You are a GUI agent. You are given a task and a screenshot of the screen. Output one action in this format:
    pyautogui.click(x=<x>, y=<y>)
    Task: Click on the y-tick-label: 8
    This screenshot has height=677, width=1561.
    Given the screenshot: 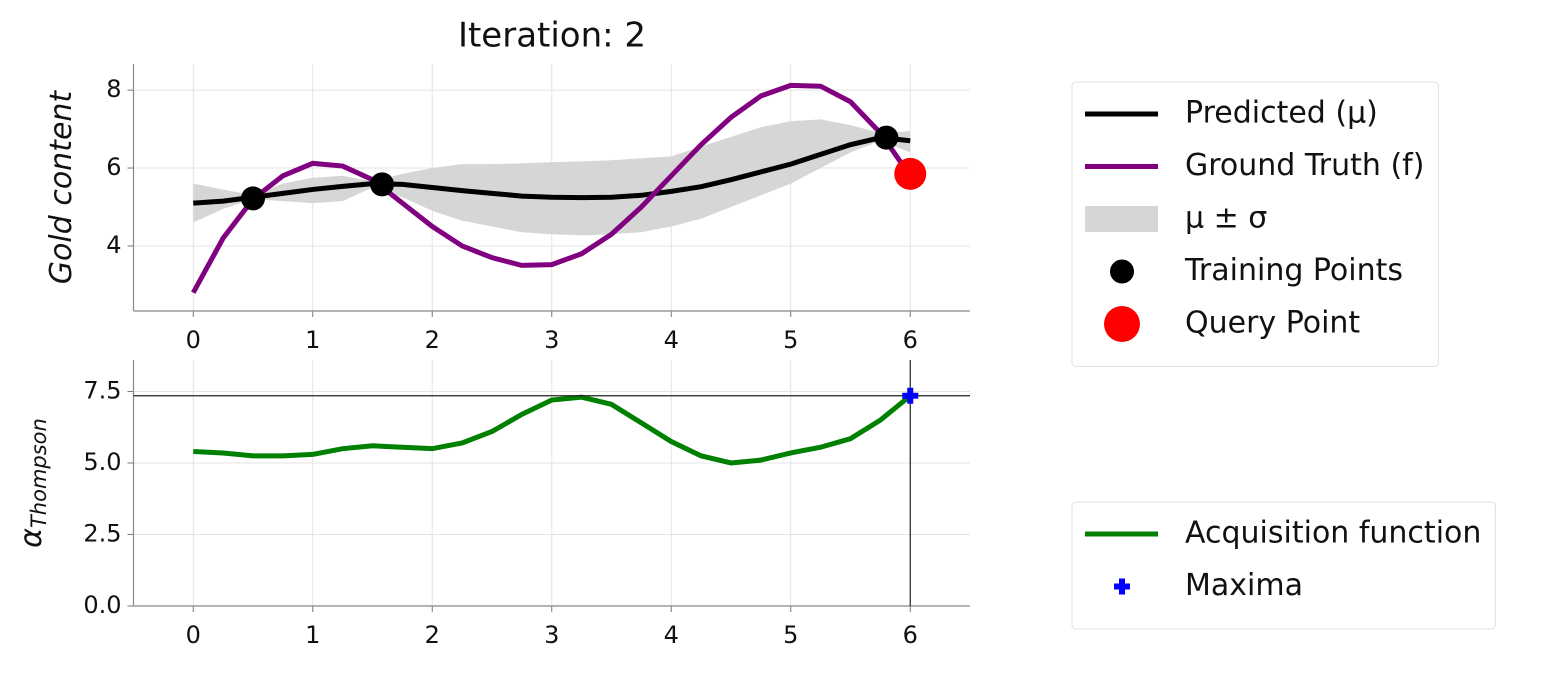 What is the action you would take?
    pyautogui.click(x=113, y=89)
    